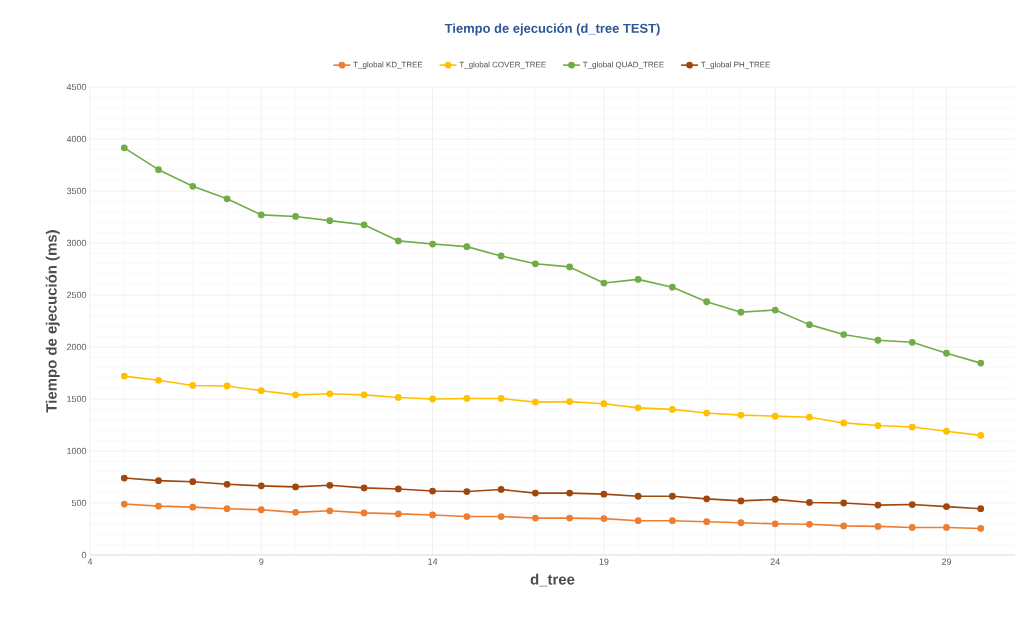 The height and width of the screenshot is (621, 1027). Describe the element at coordinates (52, 321) in the screenshot. I see `y-axis-title: Tiempo de ejecución (ms)` at that location.